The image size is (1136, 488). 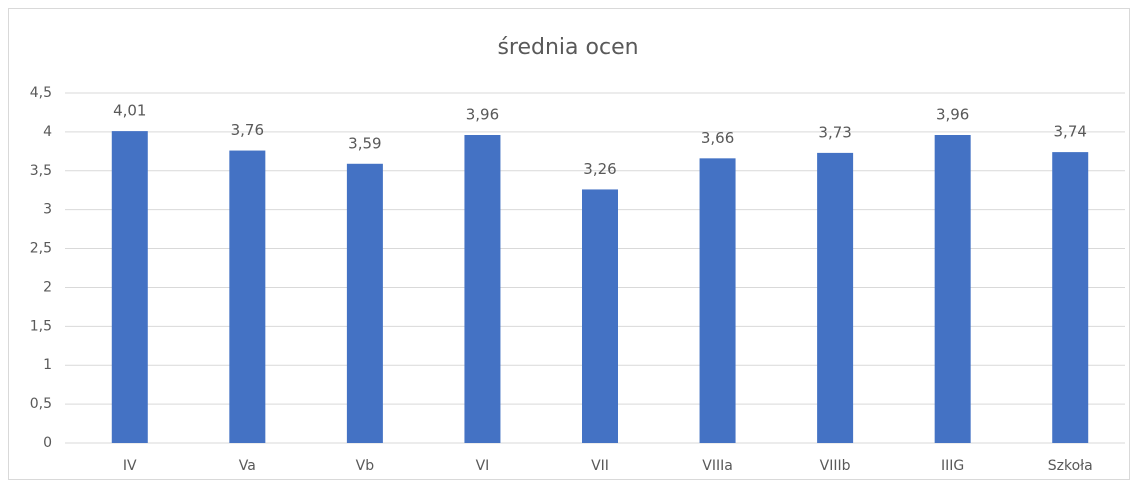 What do you see at coordinates (41, 93) in the screenshot?
I see `y-tick-label: 4,5` at bounding box center [41, 93].